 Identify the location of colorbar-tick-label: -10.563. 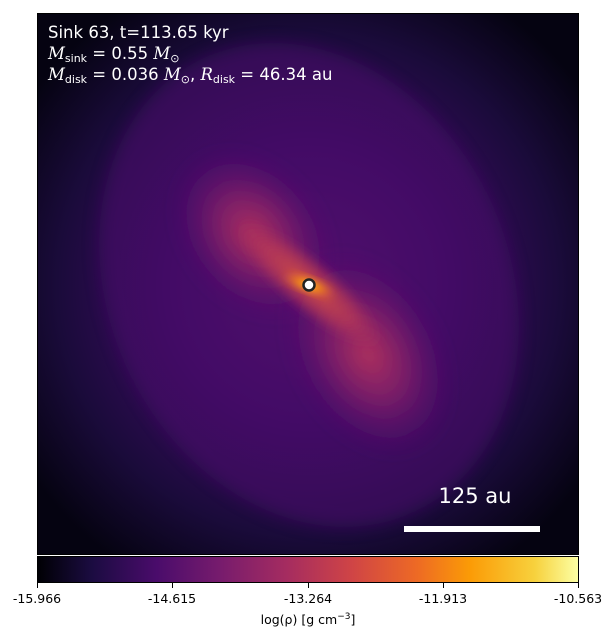
(578, 598).